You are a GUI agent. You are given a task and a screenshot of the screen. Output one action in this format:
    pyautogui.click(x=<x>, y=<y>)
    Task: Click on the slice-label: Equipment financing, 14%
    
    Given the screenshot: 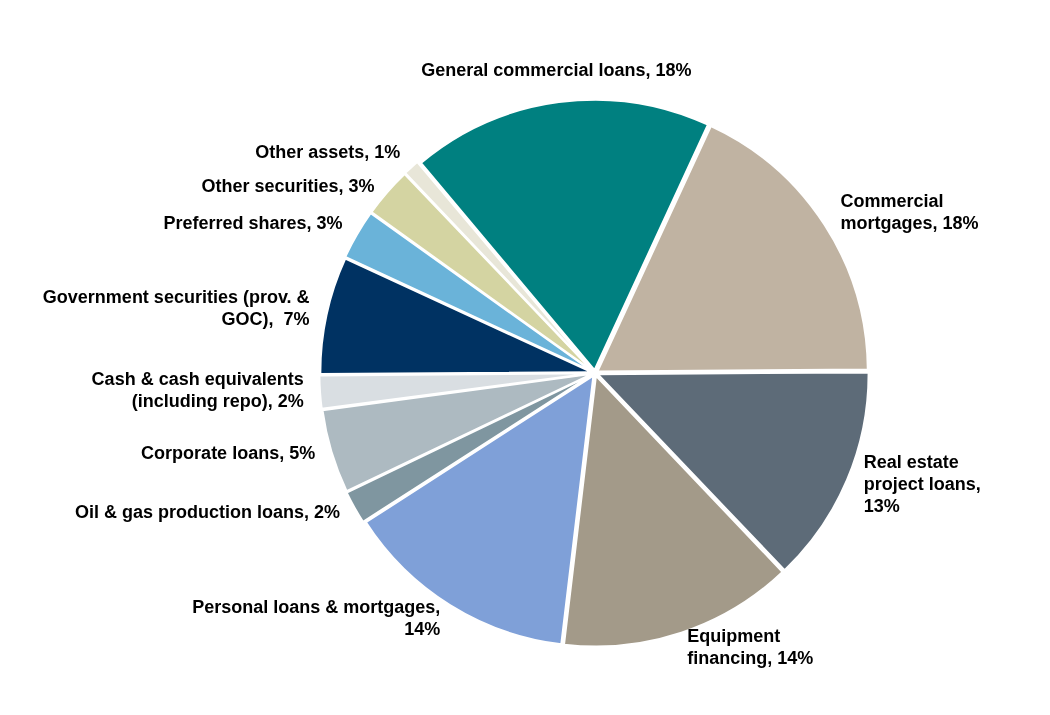 What is the action you would take?
    pyautogui.click(x=750, y=647)
    